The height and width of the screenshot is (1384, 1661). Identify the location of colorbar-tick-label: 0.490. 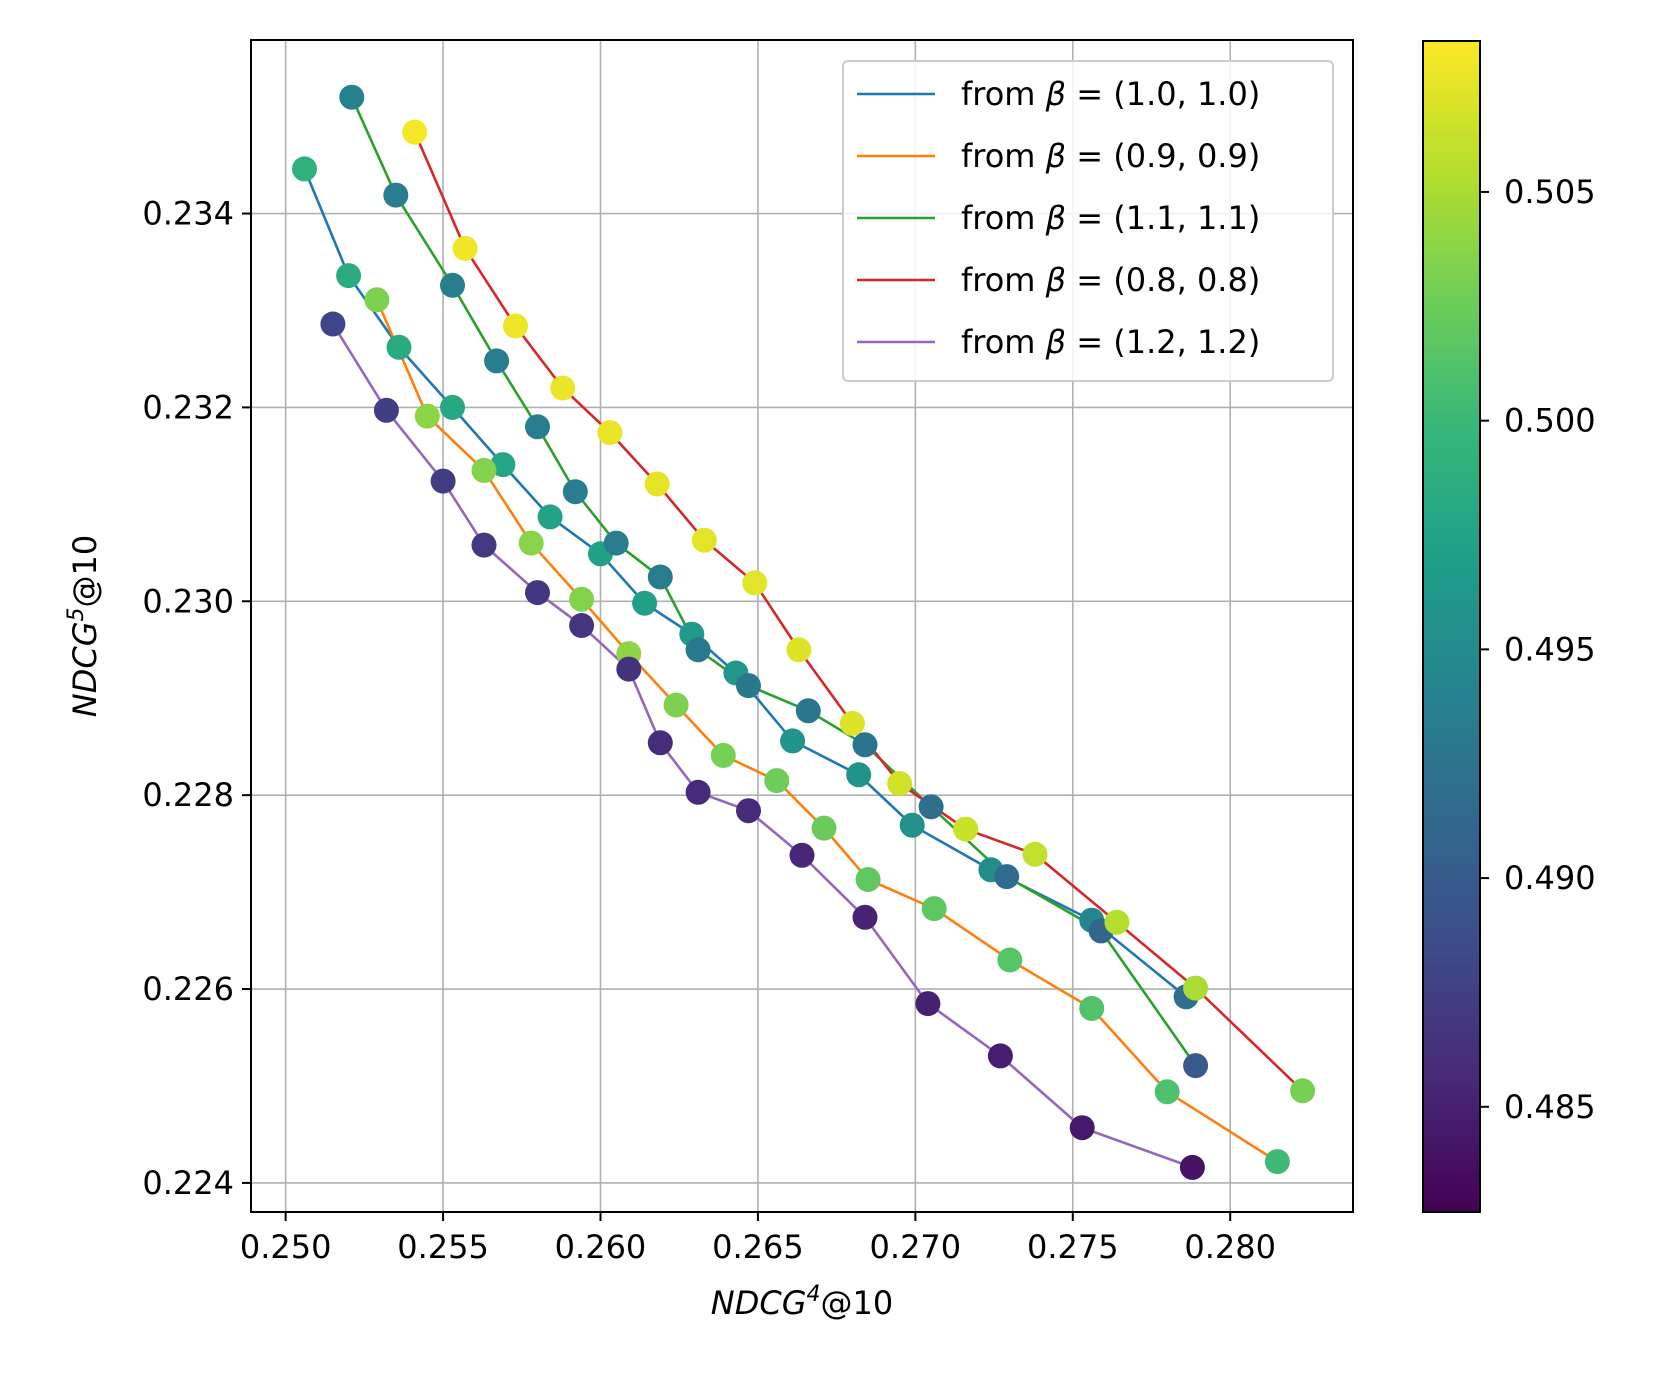
(1550, 878).